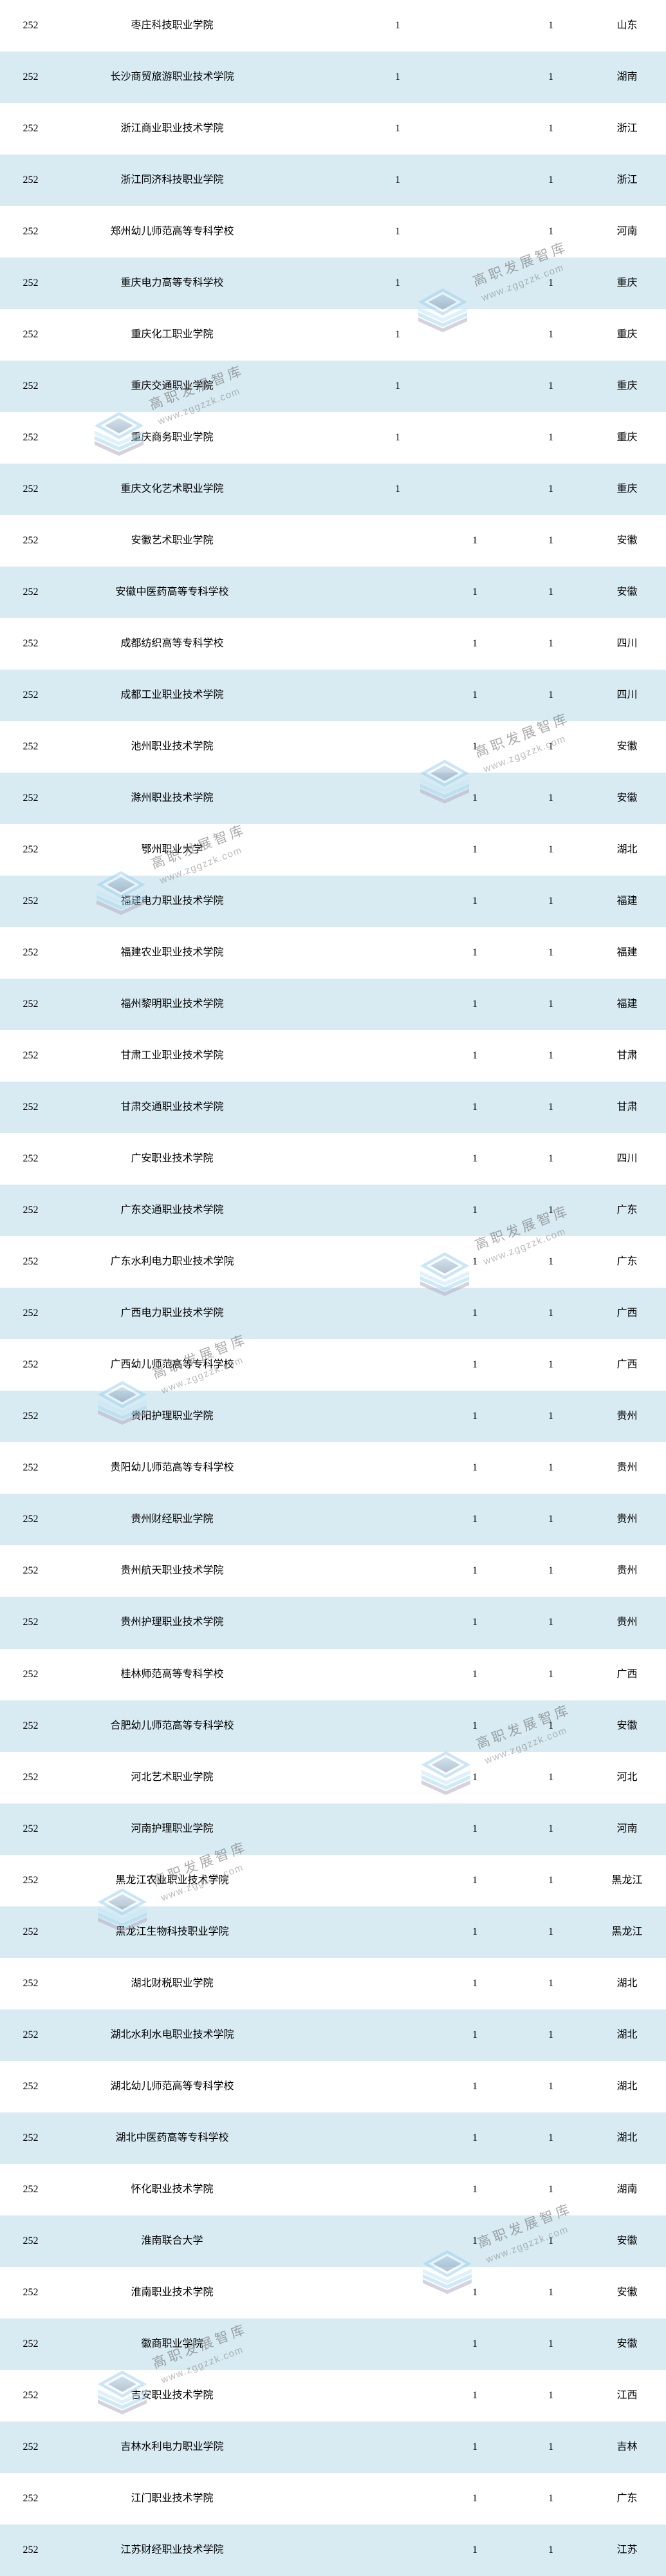  Describe the element at coordinates (172, 1107) in the screenshot. I see `school-name-cell: 甘肃交通职业技术学院` at that location.